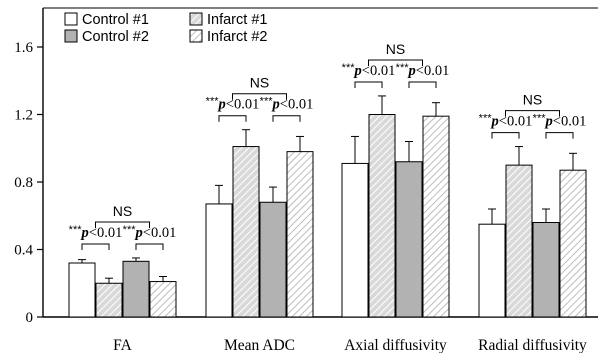 This screenshot has width=600, height=353. I want to click on y-tick-label: 1.2, so click(23, 116).